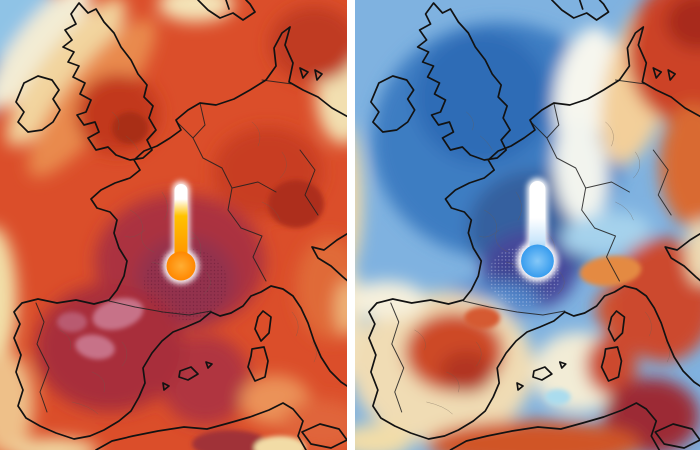 The width and height of the screenshot is (700, 450). Describe the element at coordinates (351, 225) in the screenshot. I see `panel-divider` at that location.